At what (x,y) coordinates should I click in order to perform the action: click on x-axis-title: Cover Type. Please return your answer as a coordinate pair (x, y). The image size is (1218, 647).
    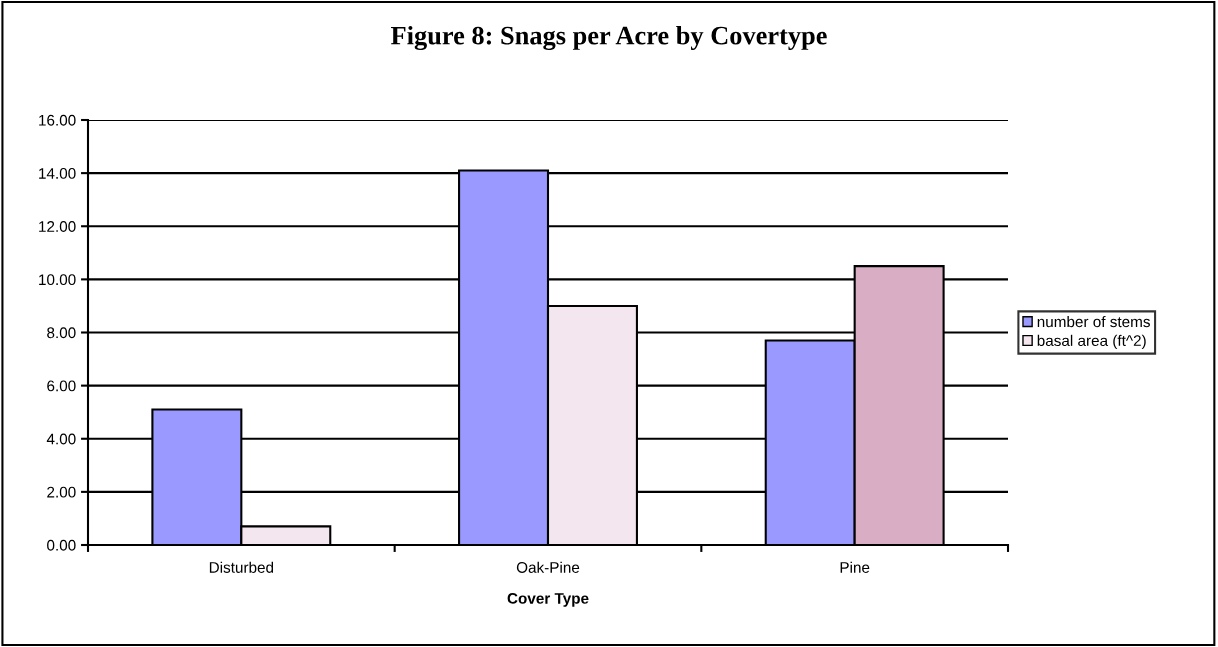
    Looking at the image, I should click on (548, 599).